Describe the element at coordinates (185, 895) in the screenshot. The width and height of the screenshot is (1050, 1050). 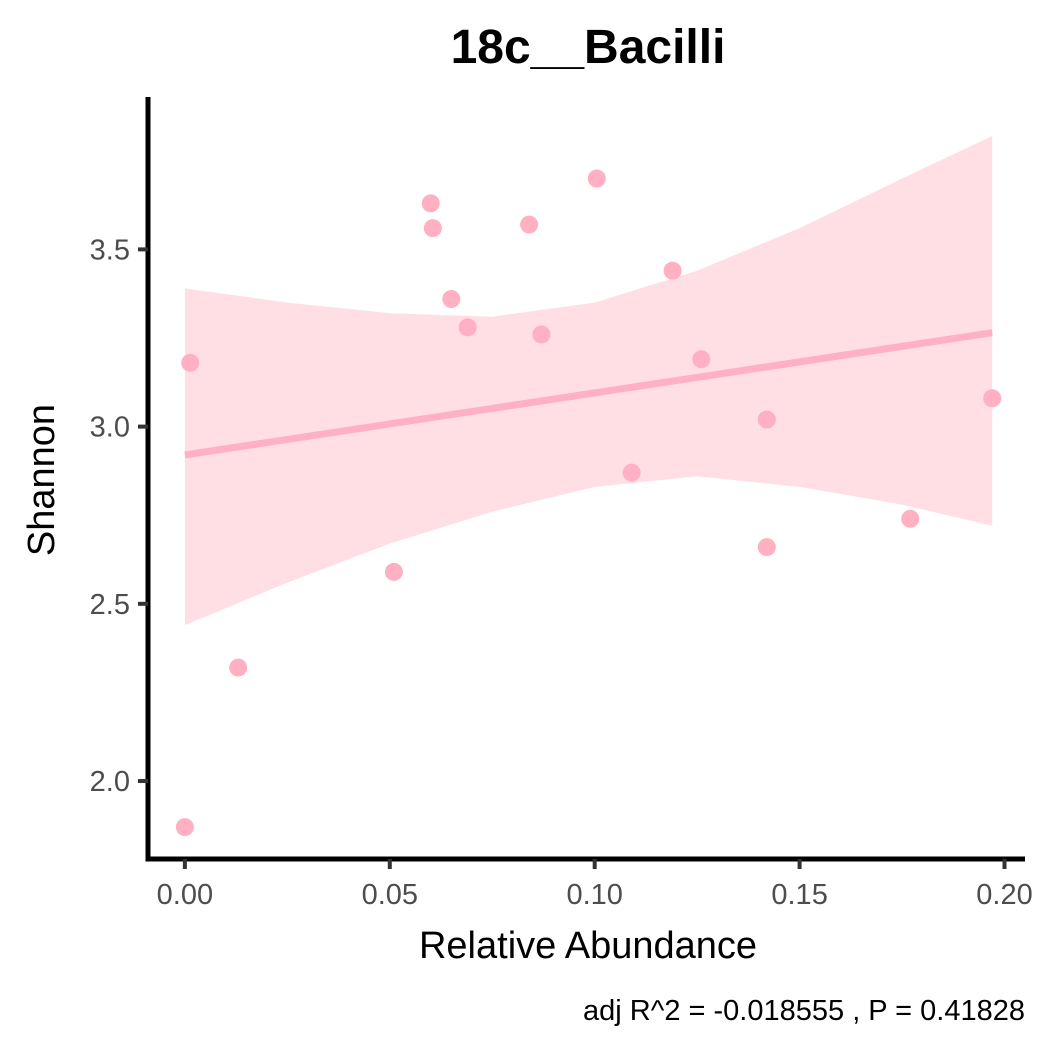
I see `x-tick-label: 0.00` at that location.